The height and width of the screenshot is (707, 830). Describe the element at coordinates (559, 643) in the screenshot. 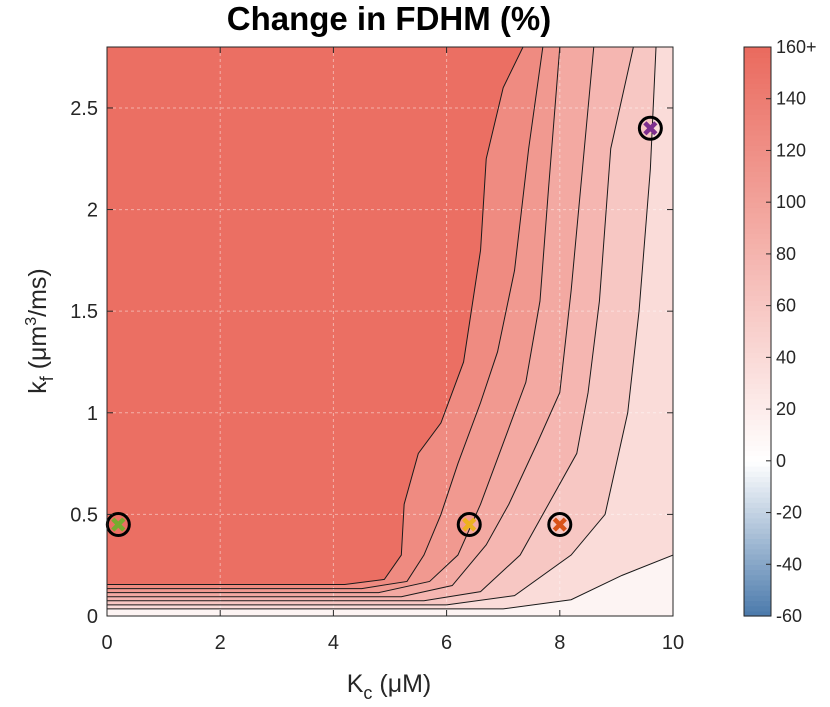

I see `x-tick-label: 8` at that location.